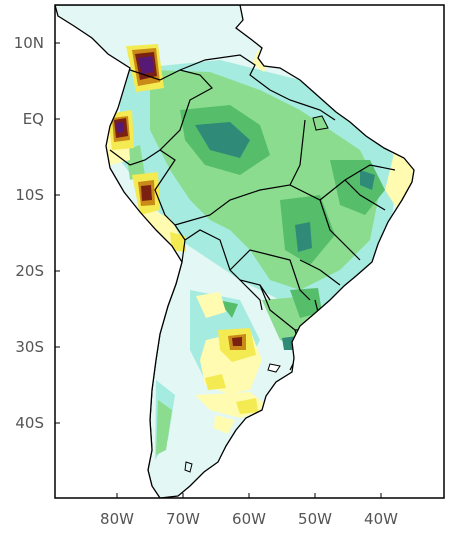 Image resolution: width=460 pixels, height=552 pixels. I want to click on y-tick-label: EQ, so click(33, 119).